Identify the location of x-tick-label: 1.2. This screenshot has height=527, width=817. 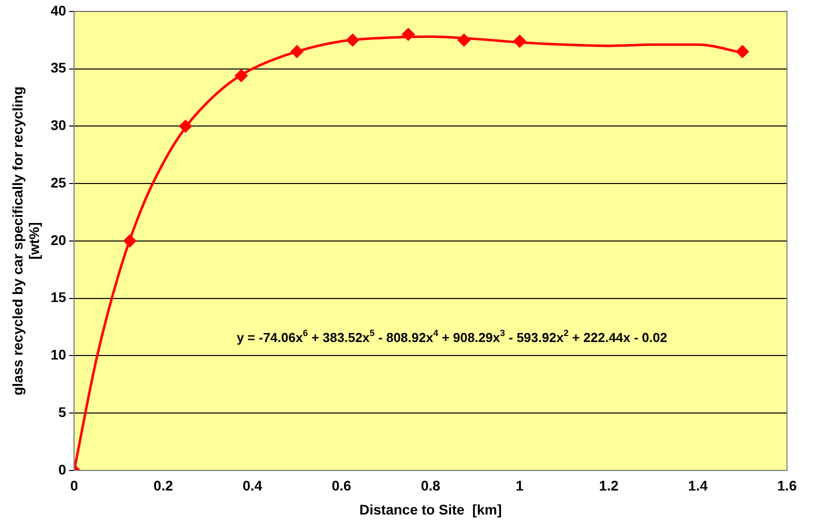
(609, 486).